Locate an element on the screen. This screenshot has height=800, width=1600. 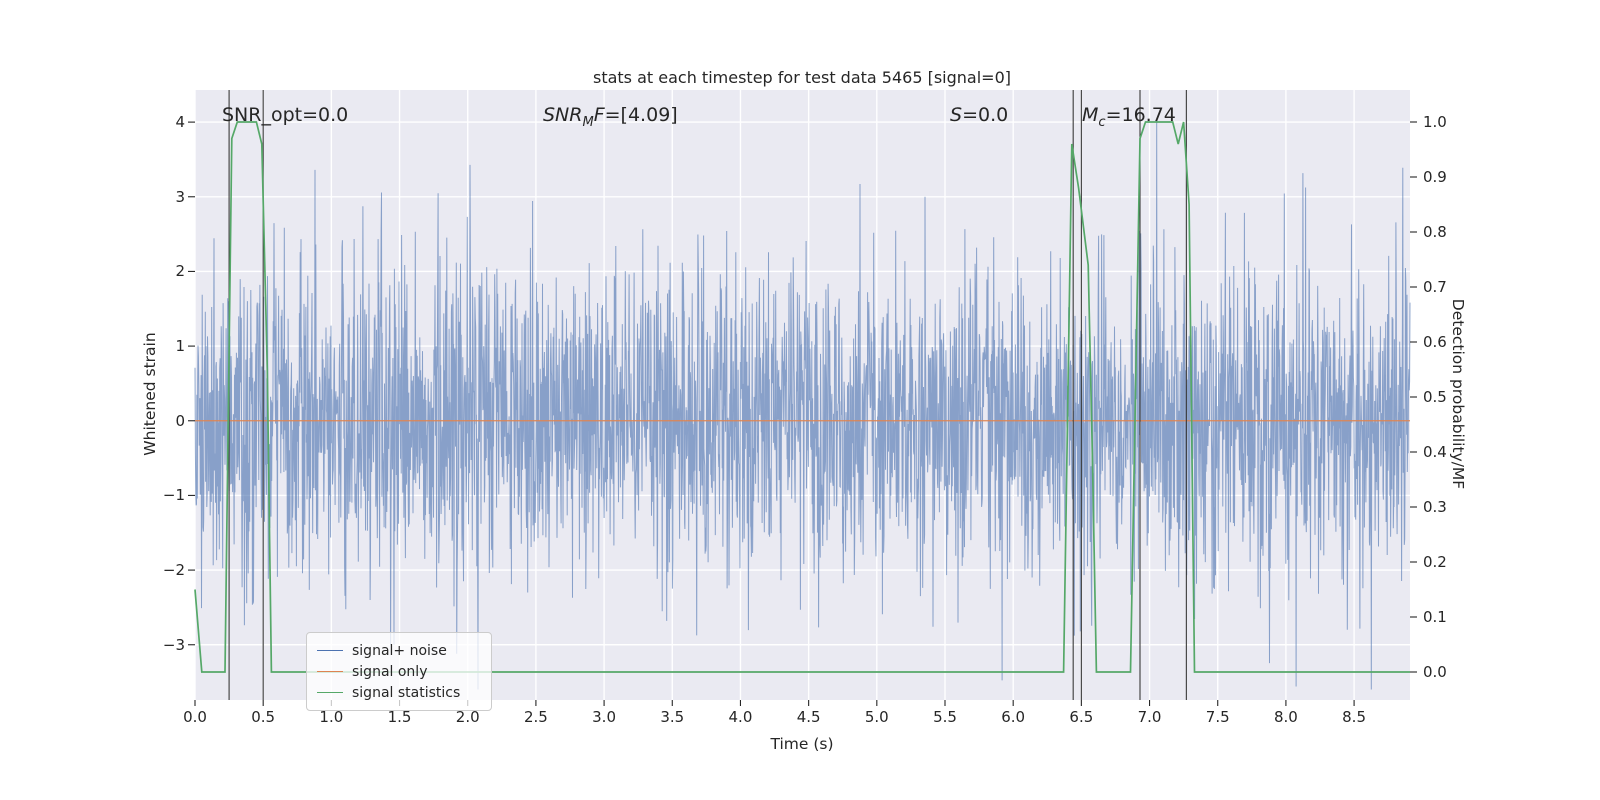
stat-annotation-part: =16.74 is located at coordinates (1140, 115).